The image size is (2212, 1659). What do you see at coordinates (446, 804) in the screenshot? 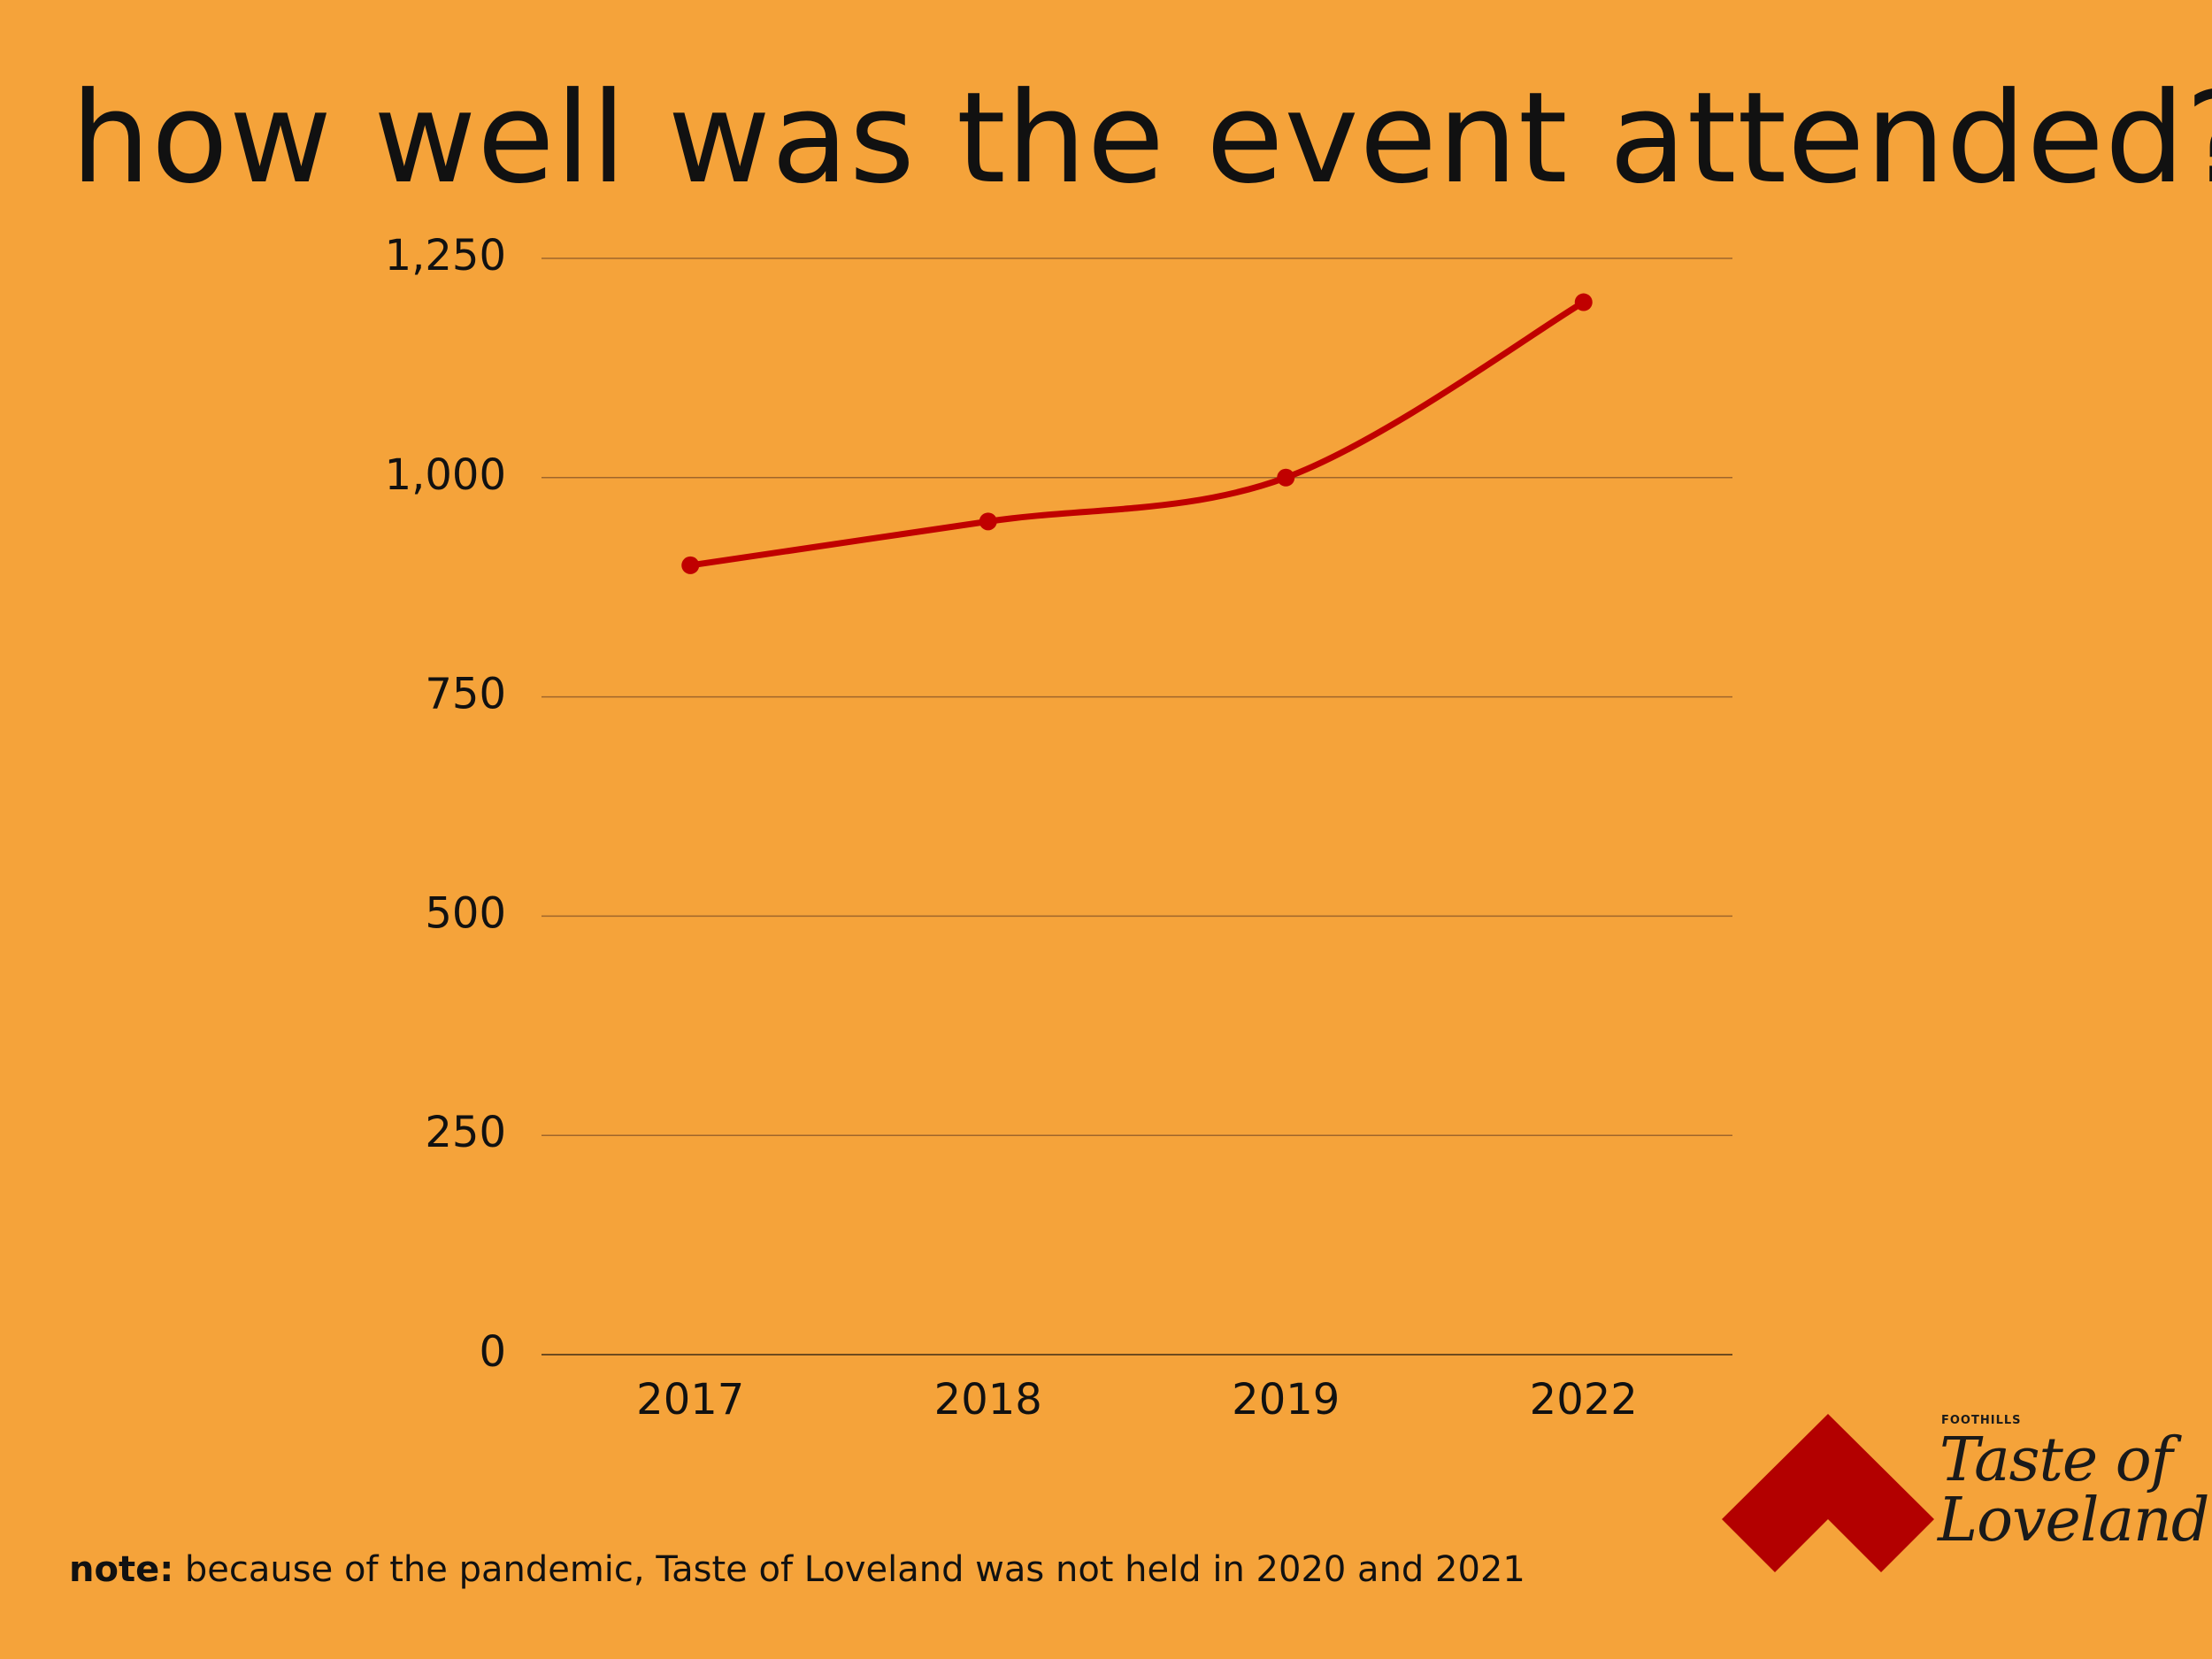
I see `y-axis-tick-labels: 0 250 500 750 1,000 1,250` at bounding box center [446, 804].